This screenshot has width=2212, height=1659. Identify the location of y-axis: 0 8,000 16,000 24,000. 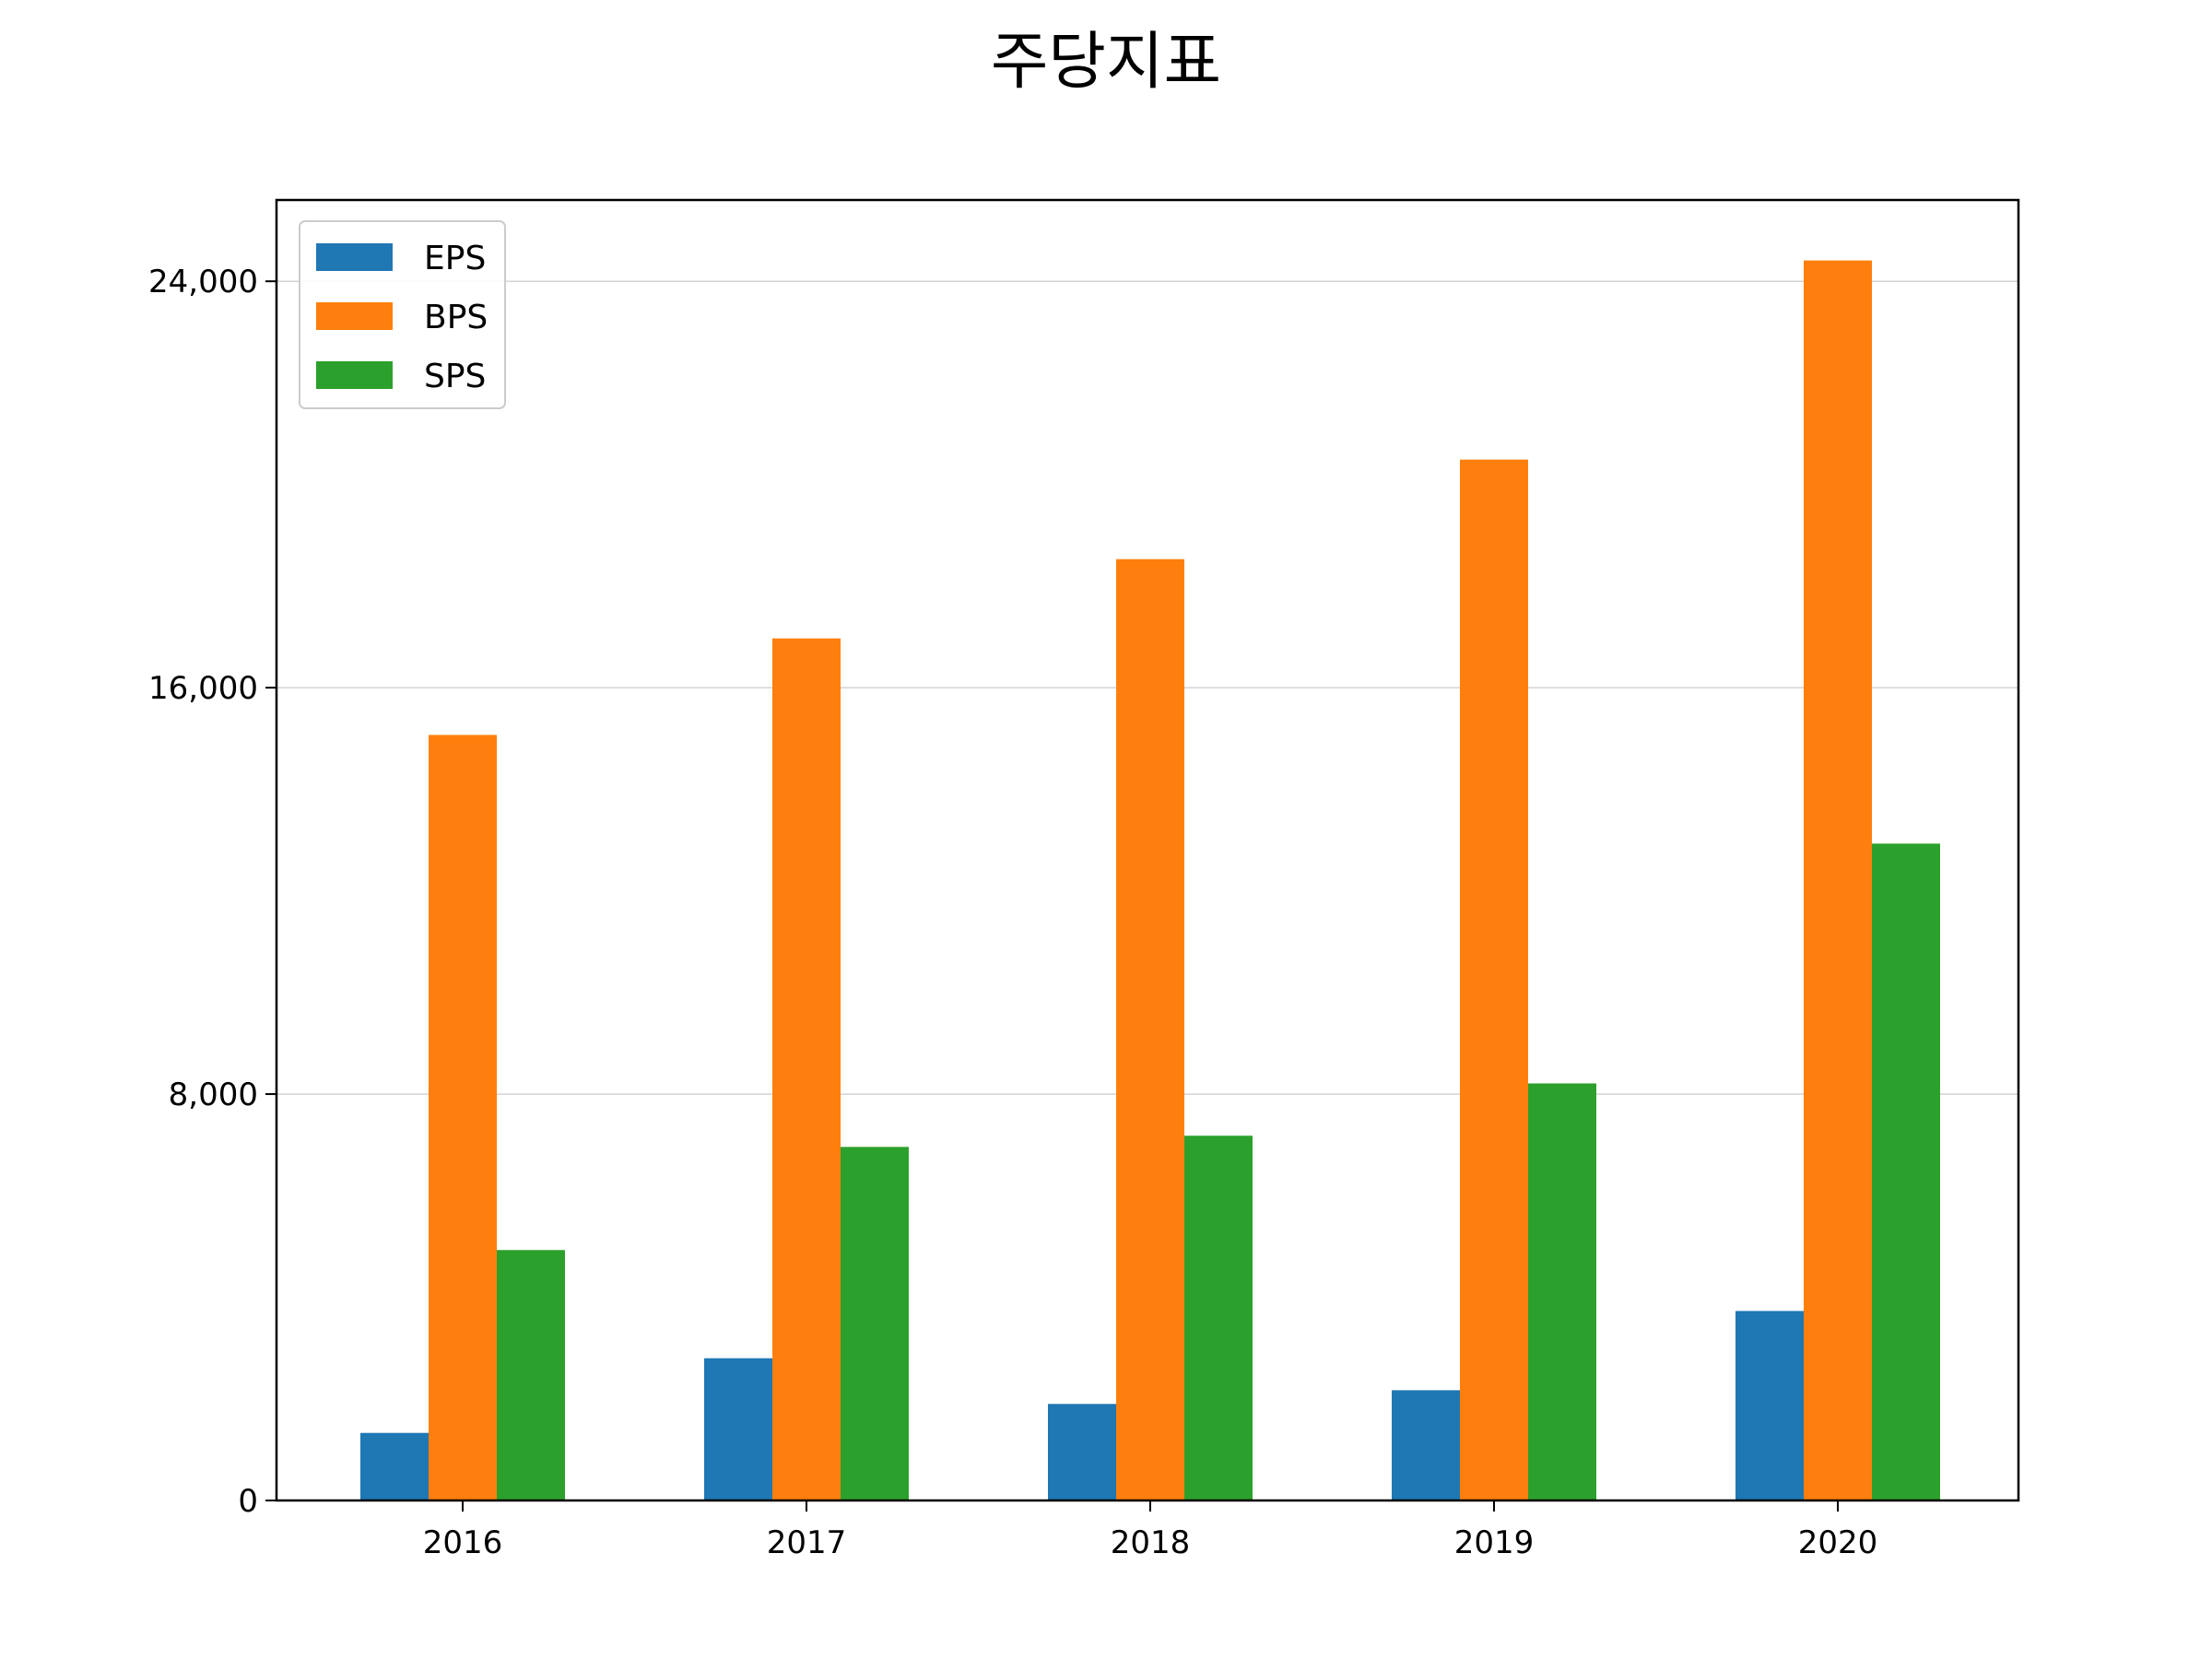
(212, 892).